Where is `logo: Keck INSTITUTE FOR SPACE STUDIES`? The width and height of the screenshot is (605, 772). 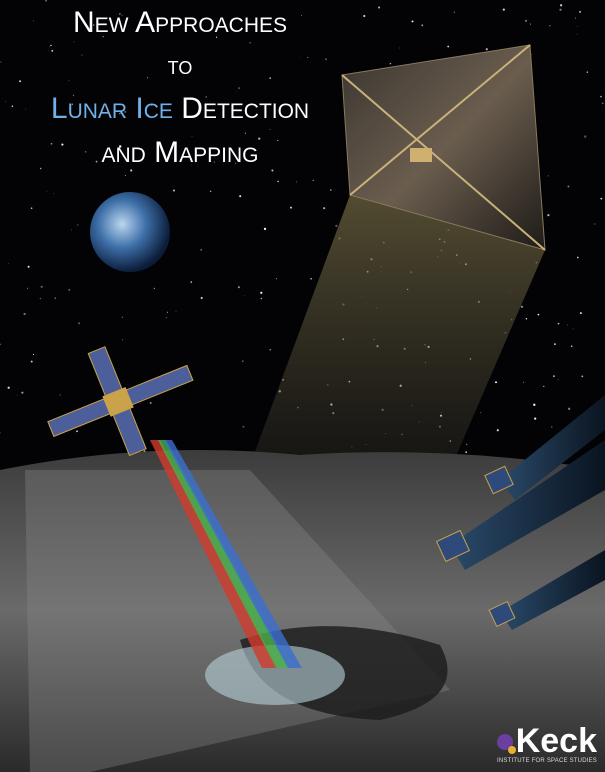 logo: Keck INSTITUTE FOR SPACE STUDIES is located at coordinates (547, 744).